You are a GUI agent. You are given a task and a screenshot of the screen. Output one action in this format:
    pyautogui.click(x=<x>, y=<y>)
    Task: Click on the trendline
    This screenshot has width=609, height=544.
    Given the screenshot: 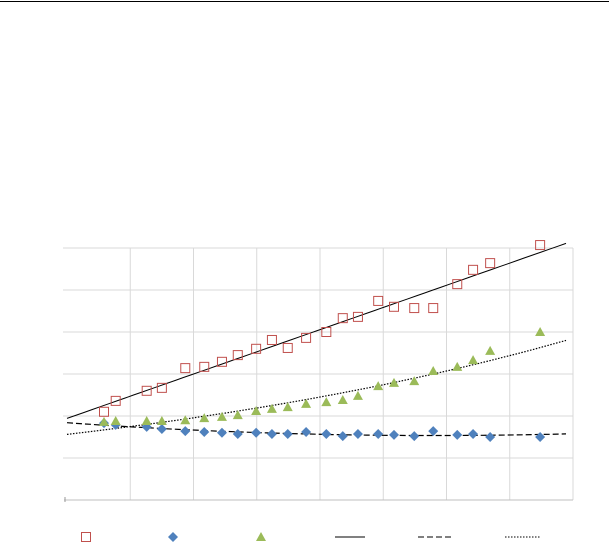 What is the action you would take?
    pyautogui.click(x=316, y=387)
    